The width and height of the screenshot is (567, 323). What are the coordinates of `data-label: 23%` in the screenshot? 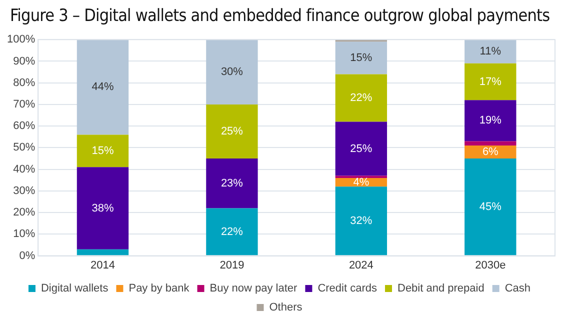 It's located at (232, 183).